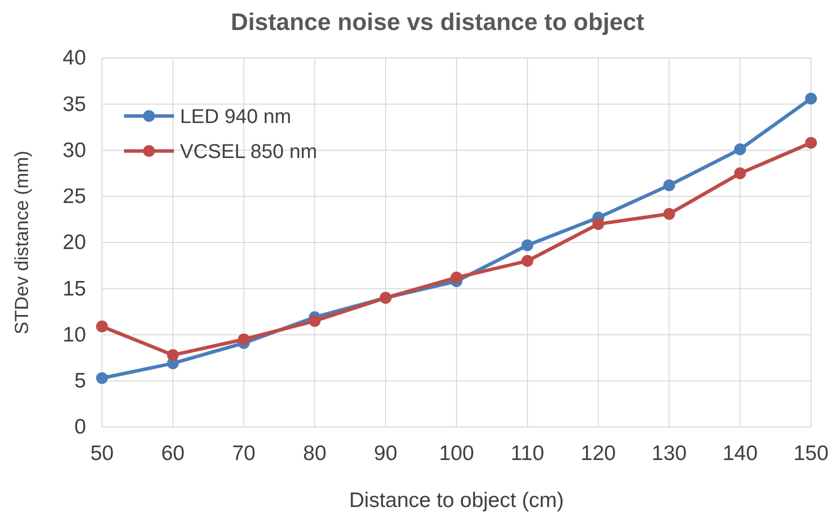 The image size is (835, 519). What do you see at coordinates (74, 196) in the screenshot?
I see `y-tick-label: 25` at bounding box center [74, 196].